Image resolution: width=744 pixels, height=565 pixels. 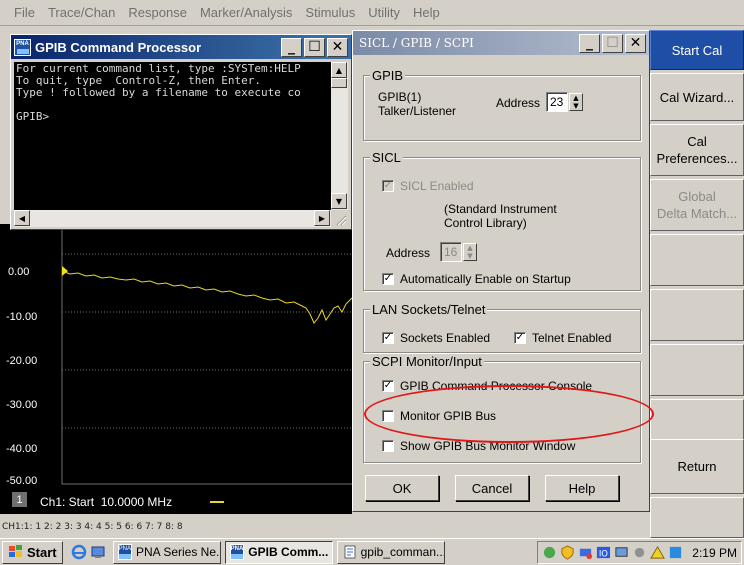 What do you see at coordinates (157, 12) in the screenshot?
I see `menu-response: Response` at bounding box center [157, 12].